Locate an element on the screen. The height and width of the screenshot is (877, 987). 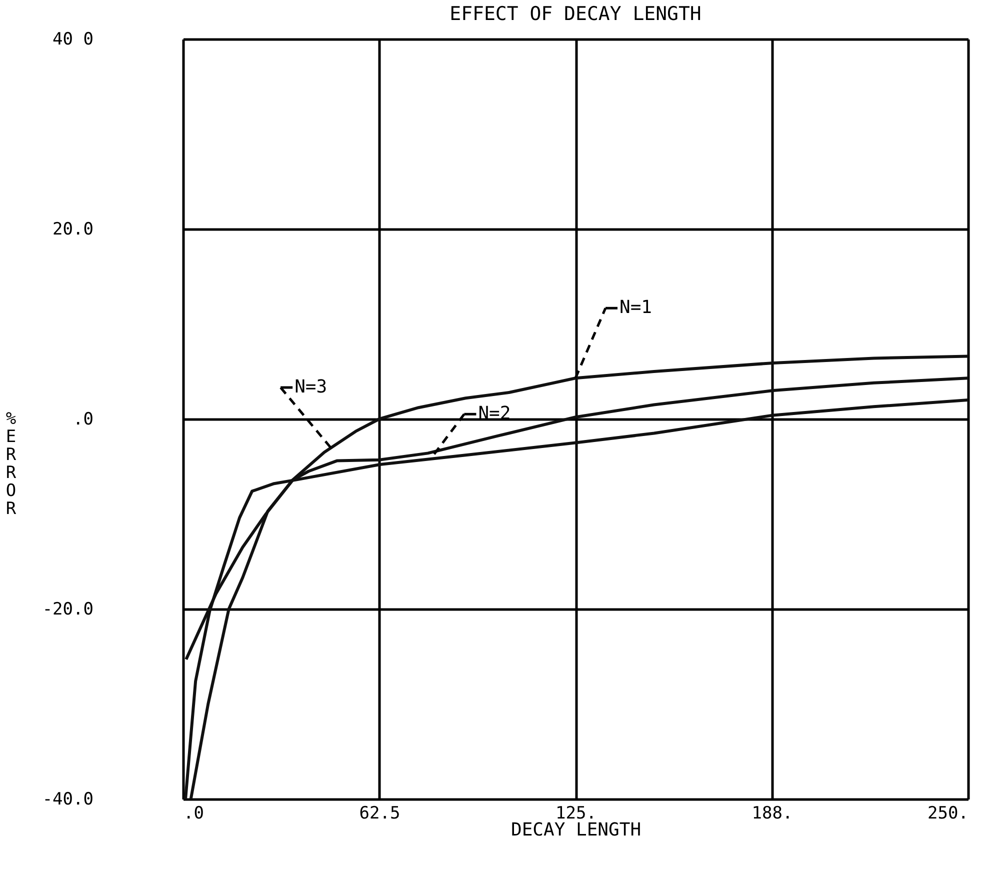
chart-title: EFFECT OF DECAY LENGTH is located at coordinates (576, 14).